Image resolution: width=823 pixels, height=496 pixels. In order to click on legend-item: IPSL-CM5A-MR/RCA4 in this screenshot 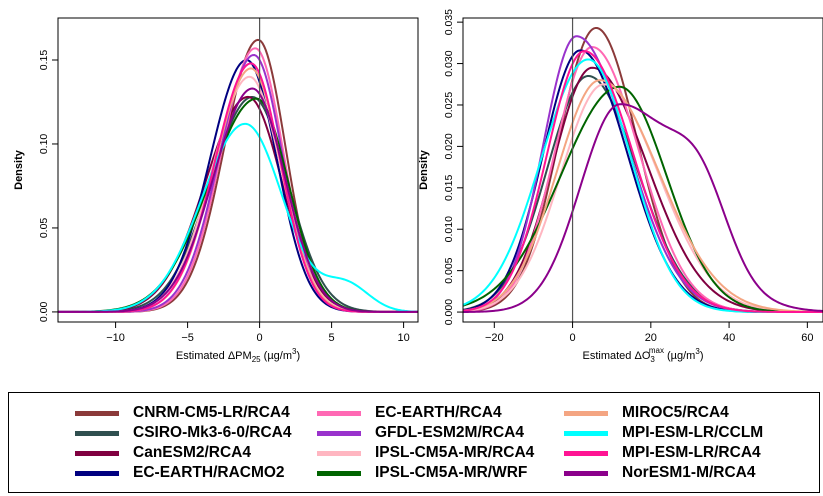, I will do `click(425, 453)`.